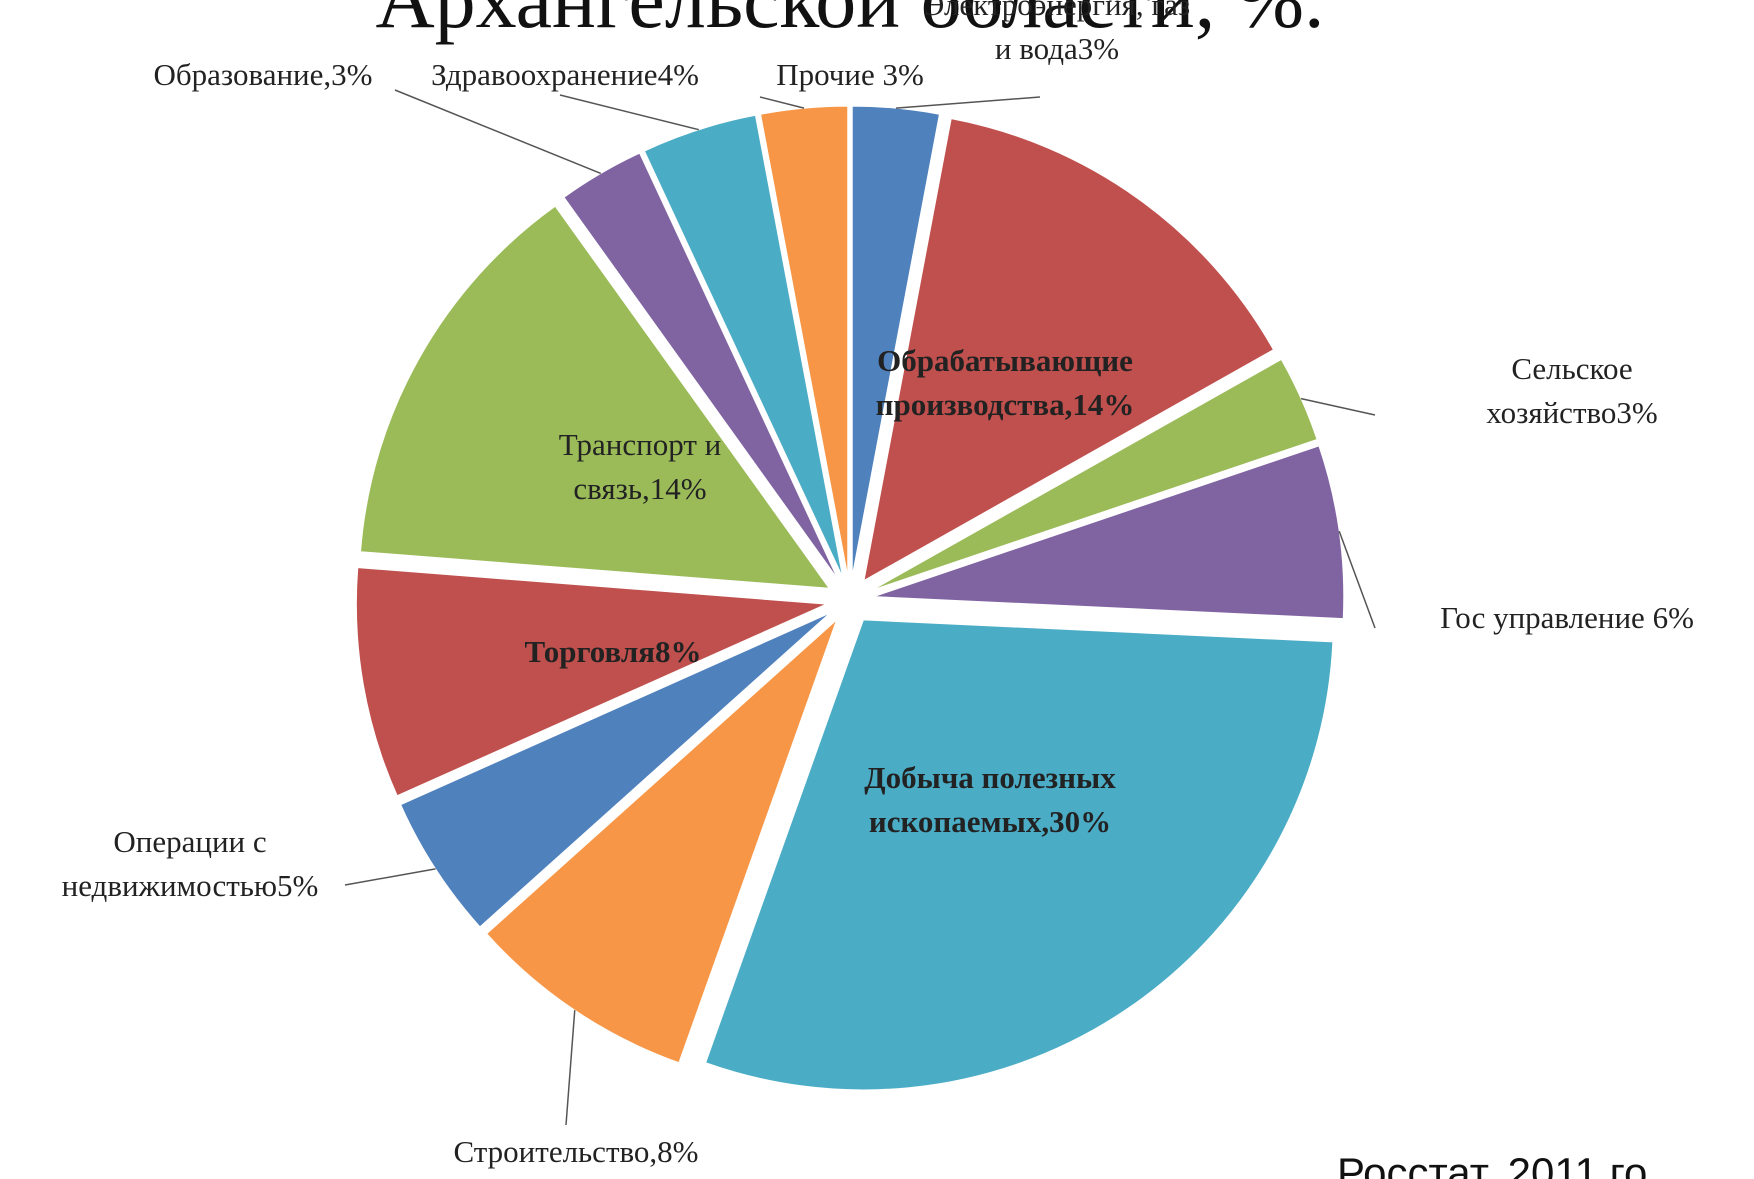 The height and width of the screenshot is (1179, 1754). Describe the element at coordinates (190, 885) in the screenshot. I see `slice-label: недвижимостью5%` at that location.